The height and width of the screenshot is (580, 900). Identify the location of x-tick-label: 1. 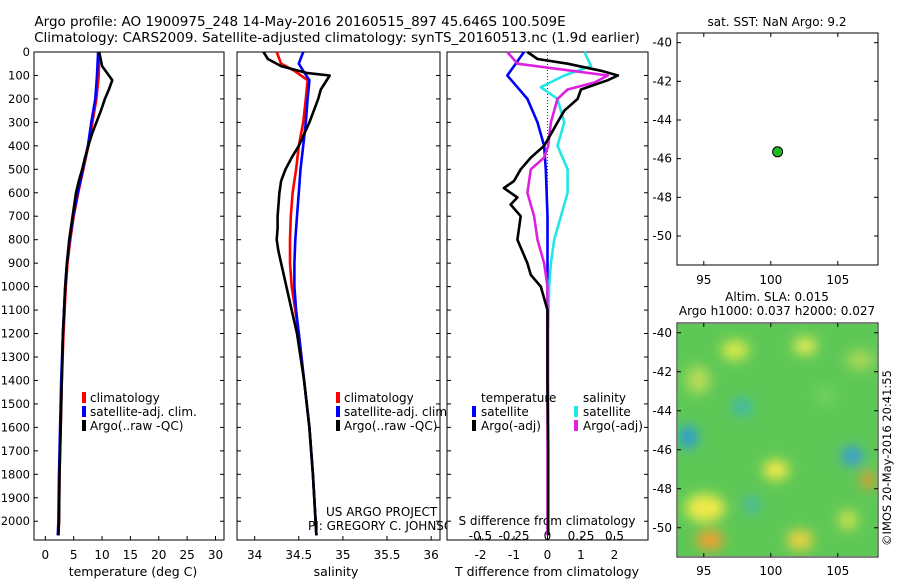
(581, 555).